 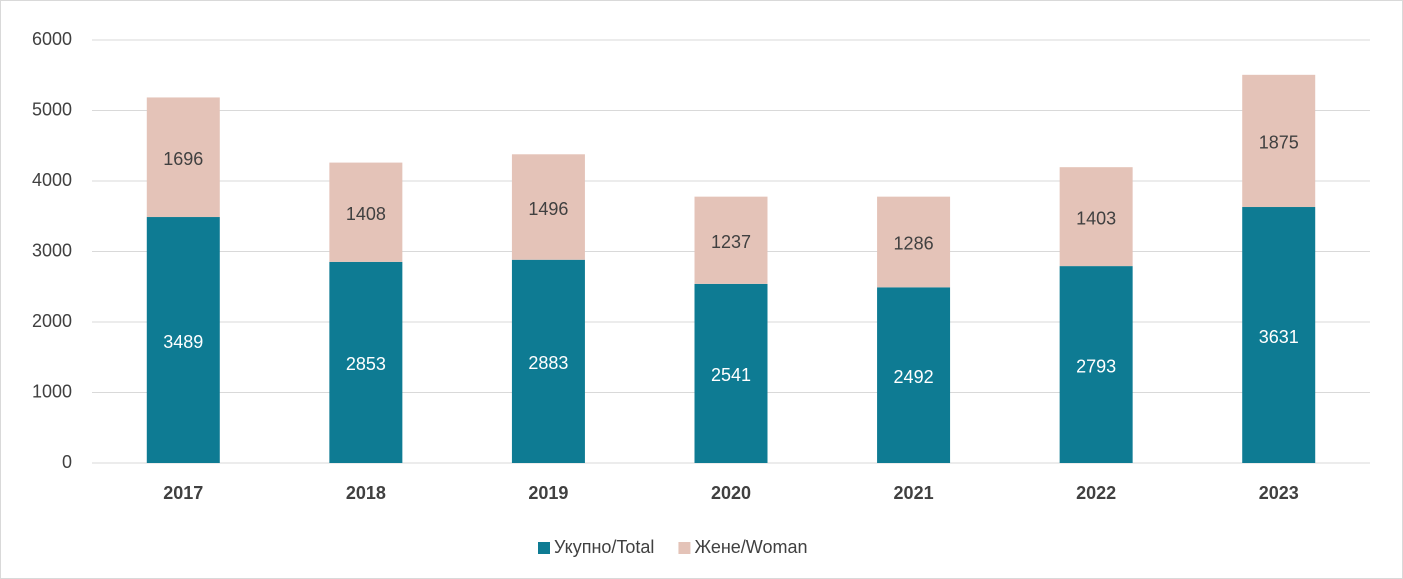 I want to click on data-label: 2853, so click(x=366, y=364).